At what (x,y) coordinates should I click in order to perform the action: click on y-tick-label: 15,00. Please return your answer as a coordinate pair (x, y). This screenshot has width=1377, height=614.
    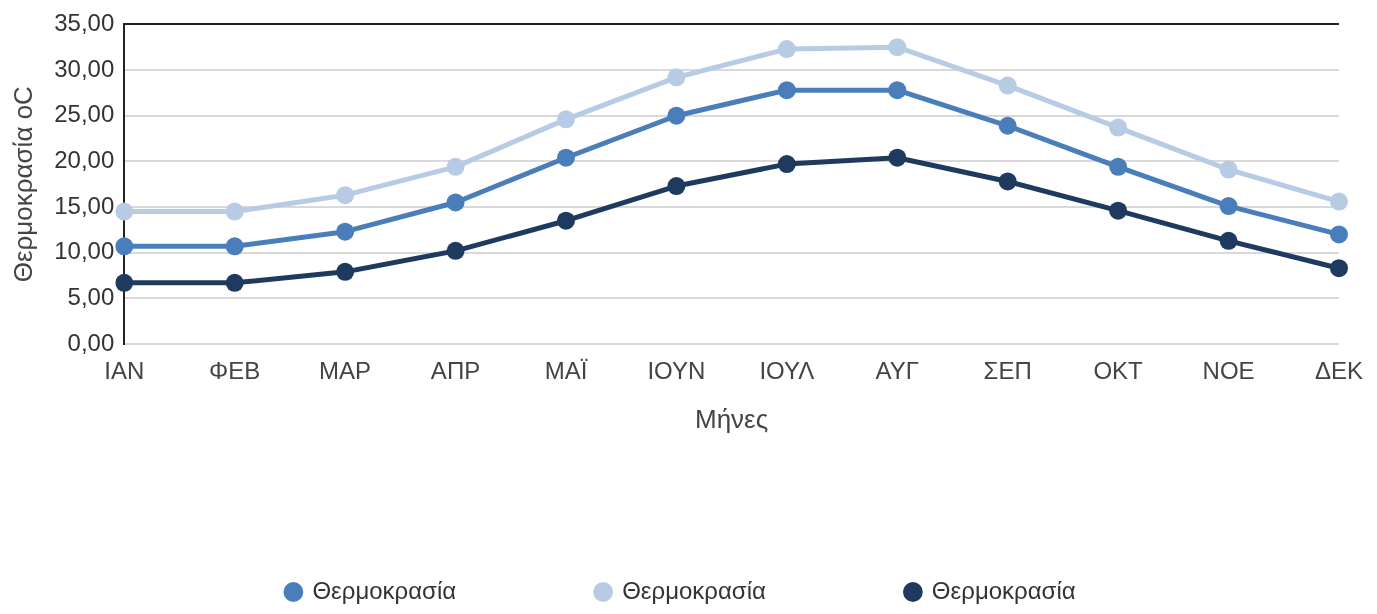
    Looking at the image, I should click on (84, 205).